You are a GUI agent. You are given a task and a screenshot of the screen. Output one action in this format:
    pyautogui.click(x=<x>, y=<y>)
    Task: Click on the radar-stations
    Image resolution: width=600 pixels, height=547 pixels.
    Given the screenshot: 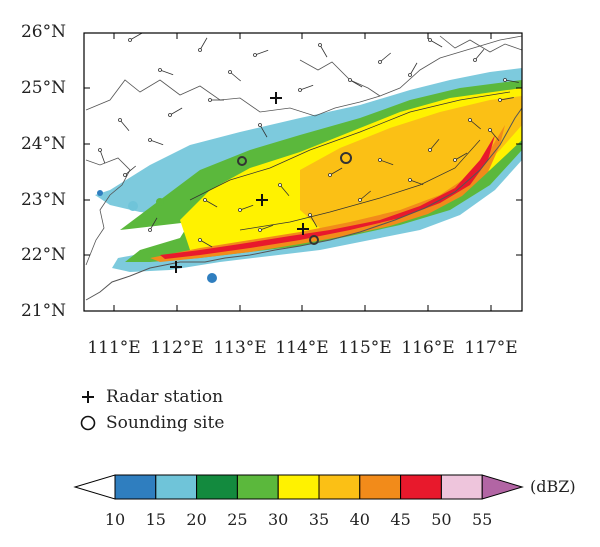 What is the action you would take?
    pyautogui.click(x=239, y=182)
    